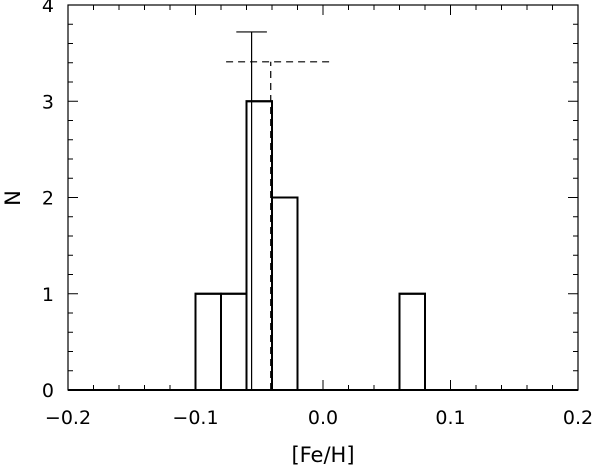  I want to click on y-tick-label: 3, so click(48, 102).